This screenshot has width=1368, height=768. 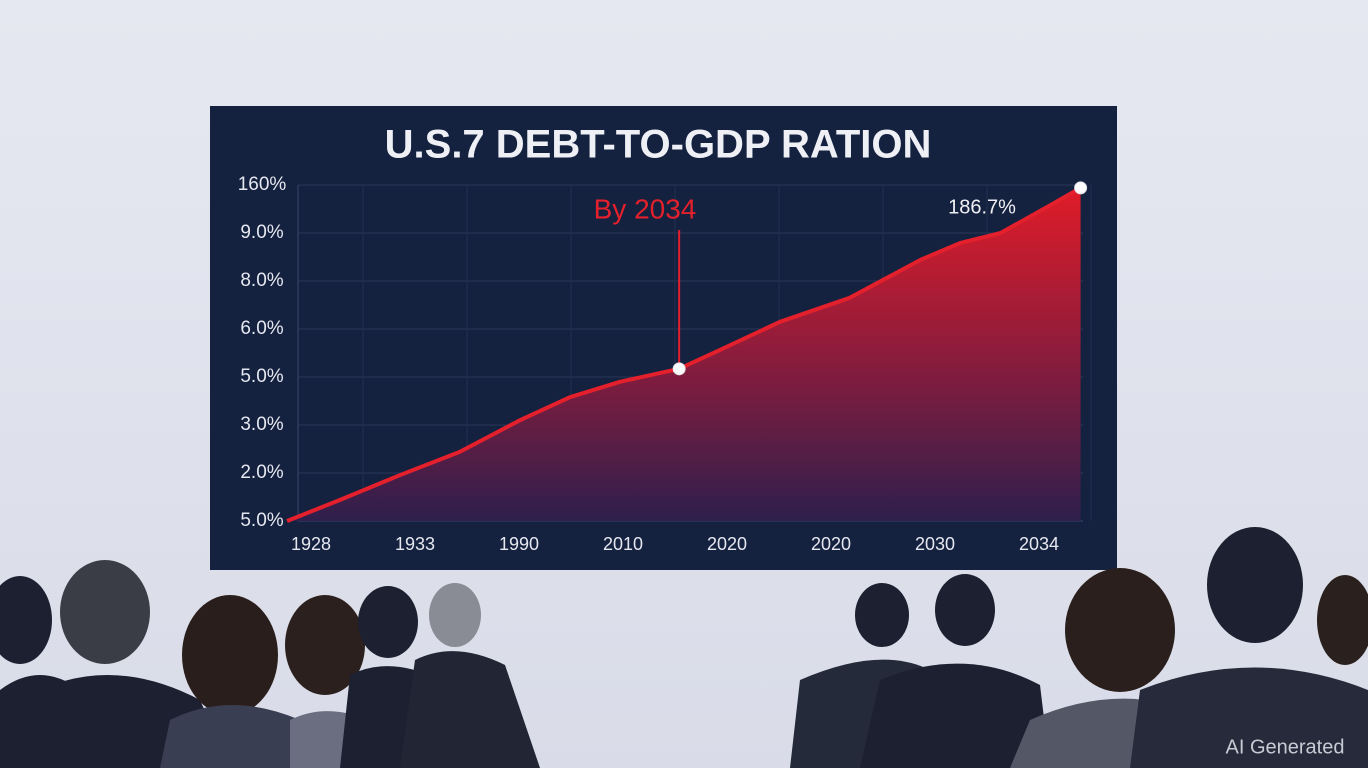 What do you see at coordinates (1285, 747) in the screenshot?
I see `watermark: AI Generated` at bounding box center [1285, 747].